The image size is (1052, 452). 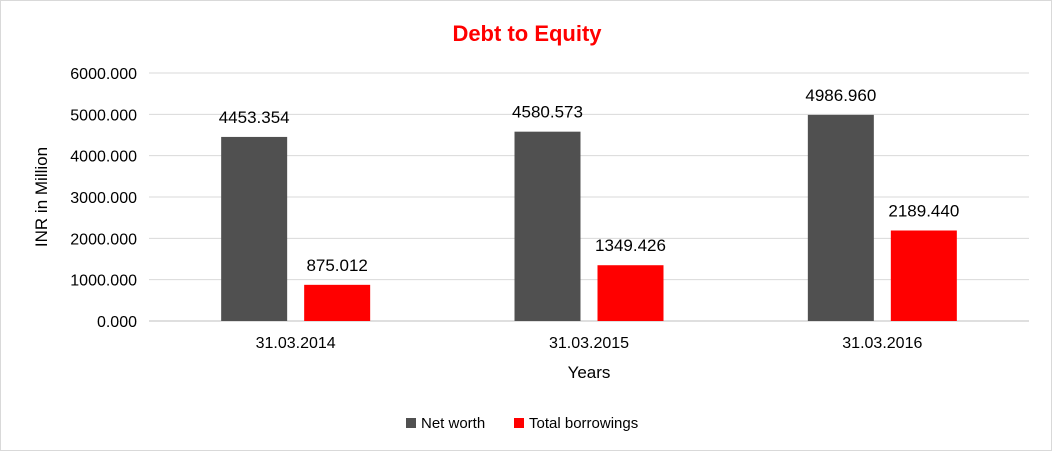 I want to click on data-label: 4986.960, so click(x=840, y=95).